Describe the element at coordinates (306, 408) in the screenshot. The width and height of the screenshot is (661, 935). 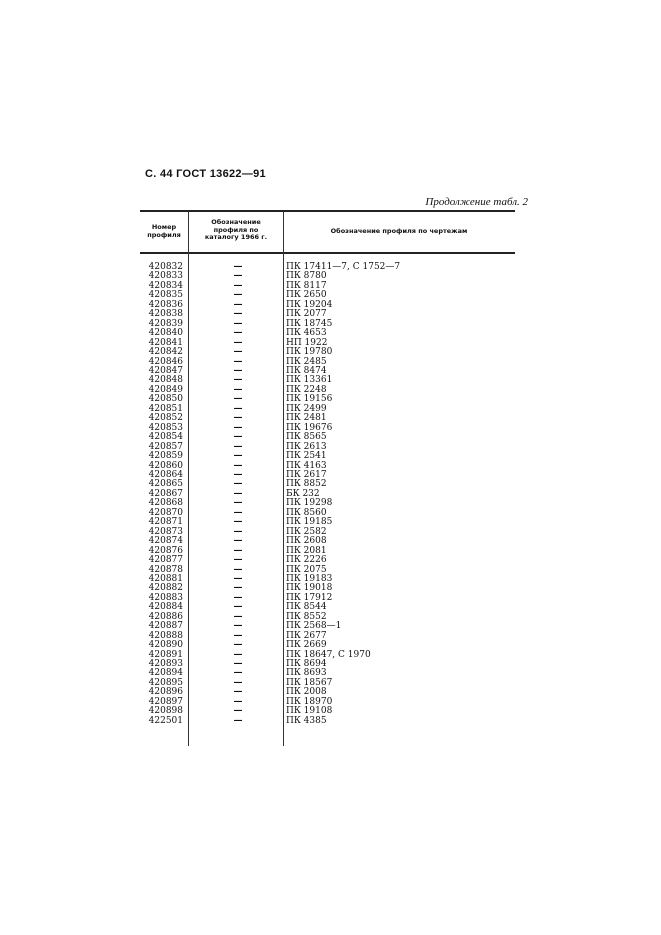
I see `drawing-designation: ПК 2499` at that location.